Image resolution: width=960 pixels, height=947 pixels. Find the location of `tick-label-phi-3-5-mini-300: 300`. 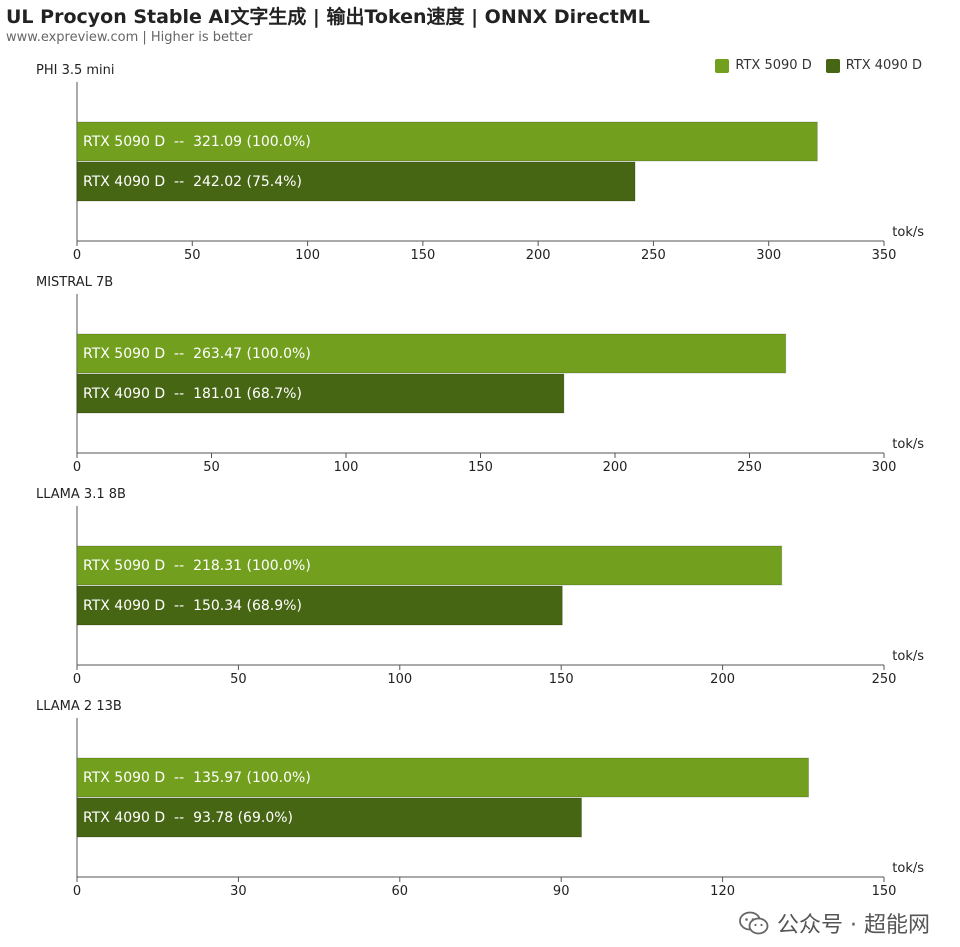

tick-label-phi-3-5-mini-300: 300 is located at coordinates (768, 255).